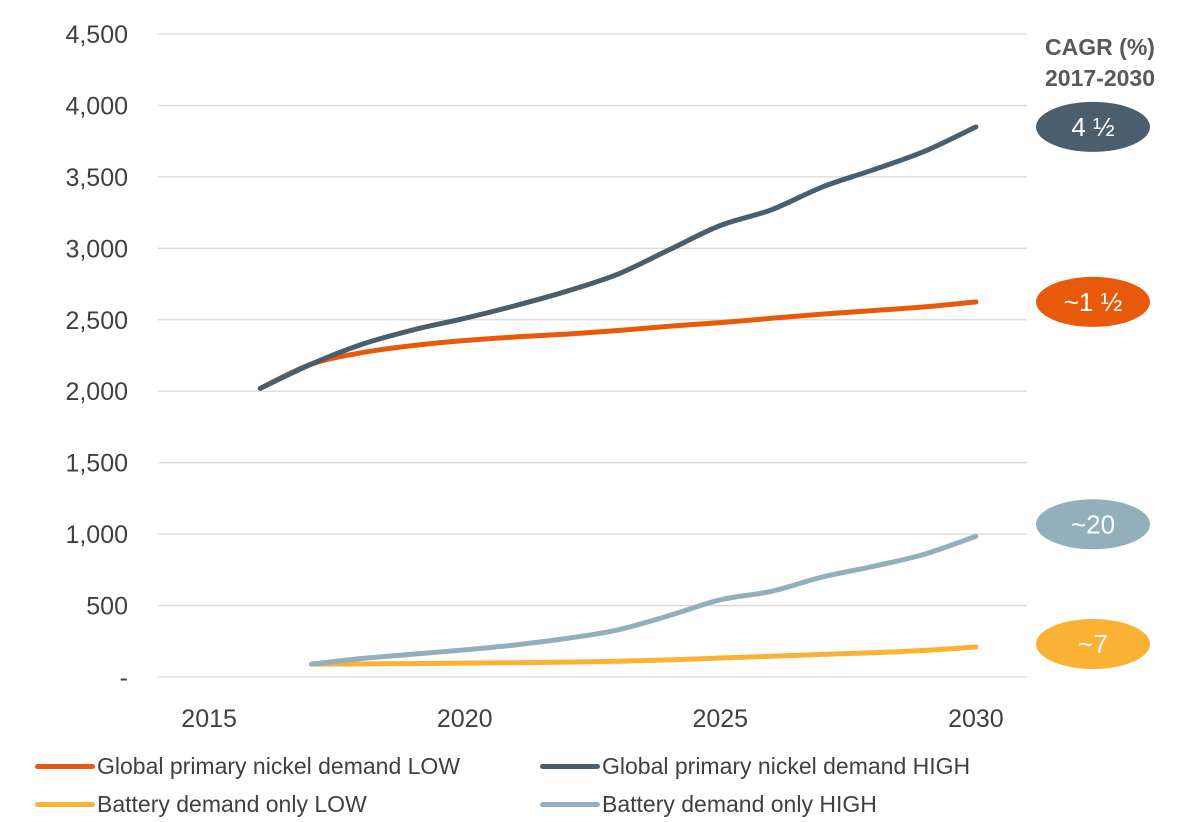 The height and width of the screenshot is (822, 1193). What do you see at coordinates (1093, 385) in the screenshot?
I see `cagr-badges: ~1 ½ 4 ½ ~7 ~20` at bounding box center [1093, 385].